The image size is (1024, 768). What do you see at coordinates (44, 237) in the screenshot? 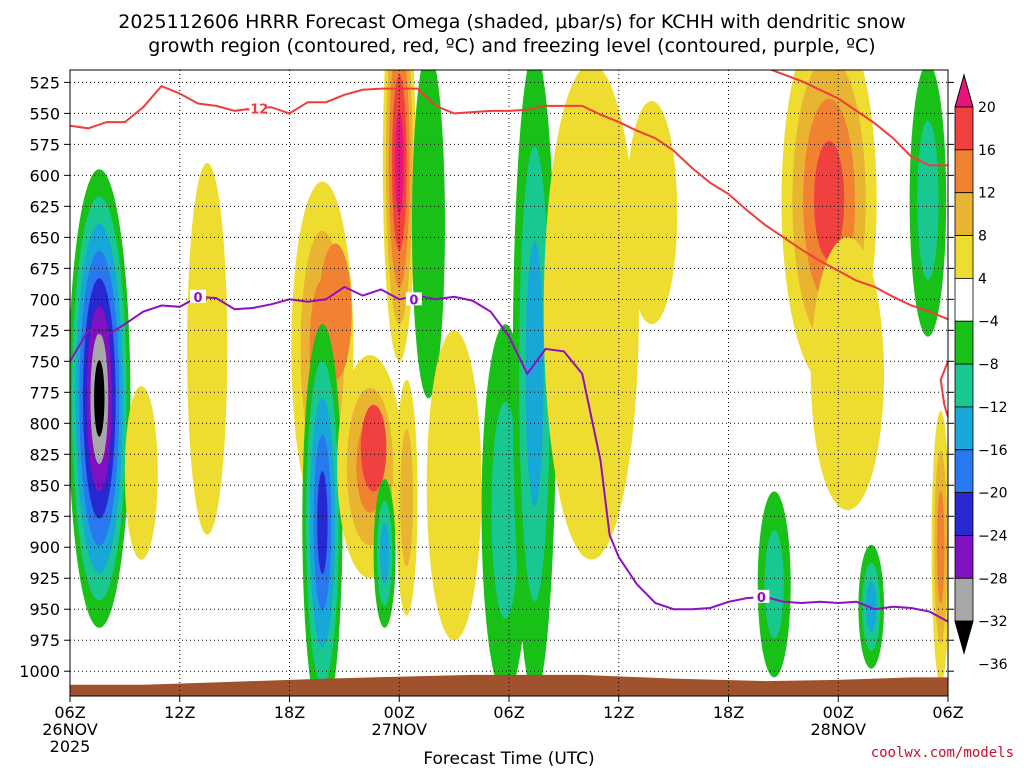
I see `y-tick-label-650: 650` at bounding box center [44, 237].